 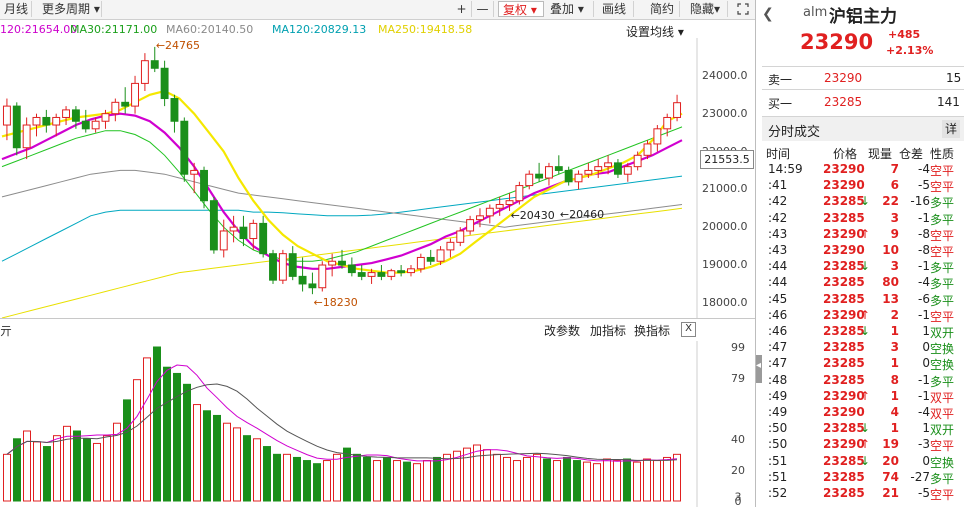 I want to click on price-annotation: ←20430, so click(x=533, y=215).